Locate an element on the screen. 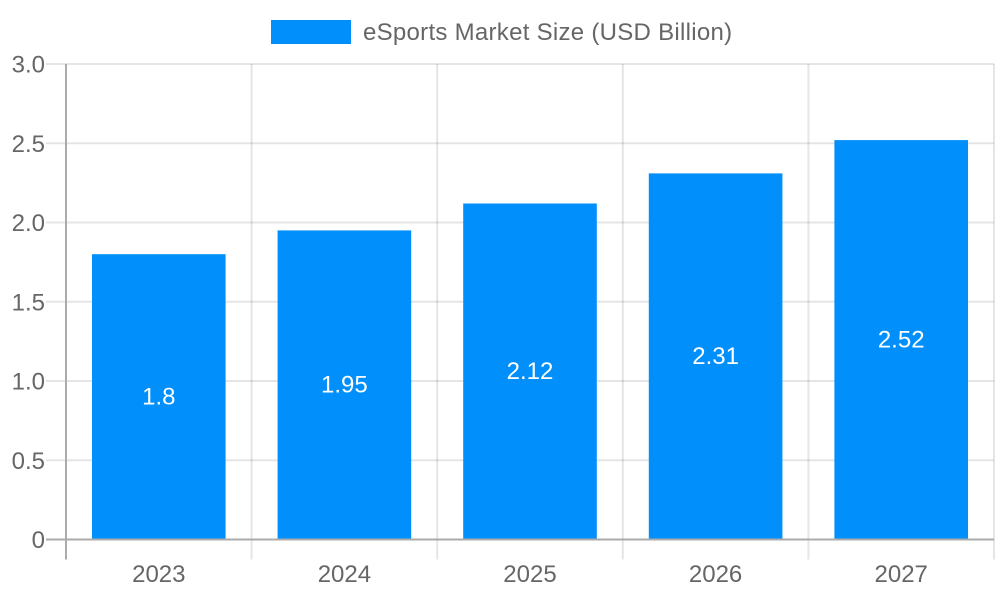 The height and width of the screenshot is (600, 1000). svg-text: 2.0 is located at coordinates (28, 223).